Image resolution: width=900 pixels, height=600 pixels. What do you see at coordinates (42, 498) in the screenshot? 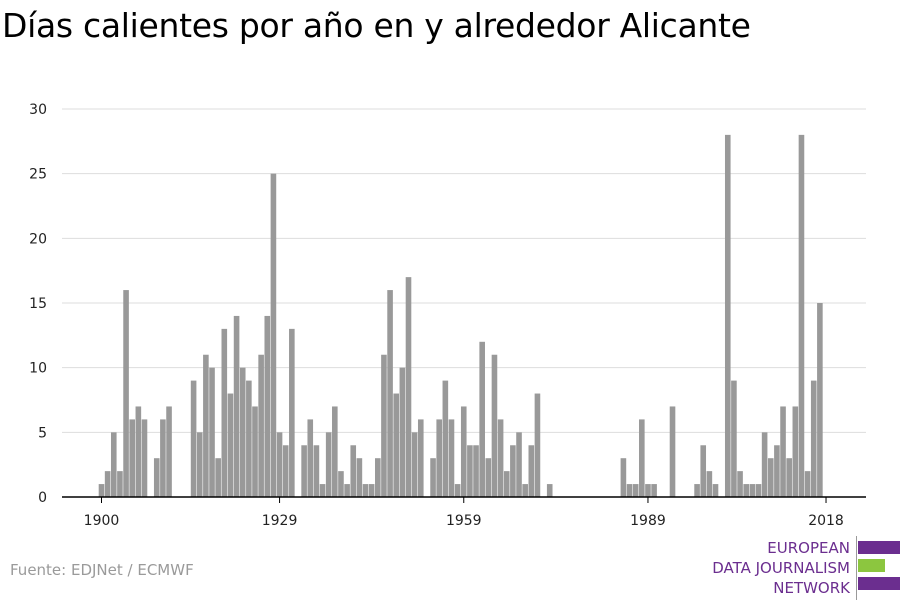
I see `y-tick-label-0: 0` at bounding box center [42, 498].